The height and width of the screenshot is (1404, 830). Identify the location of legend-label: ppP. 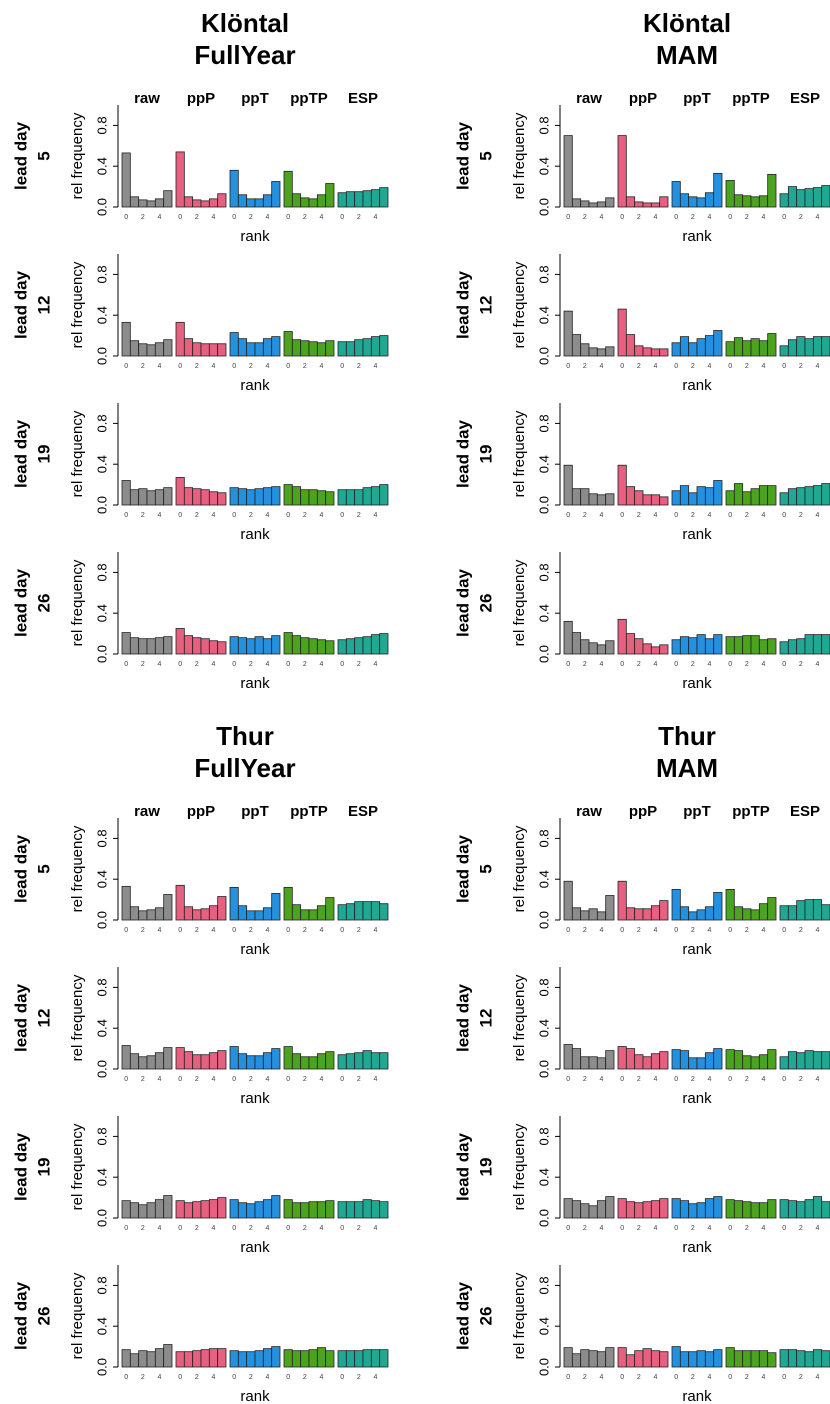
(643, 811).